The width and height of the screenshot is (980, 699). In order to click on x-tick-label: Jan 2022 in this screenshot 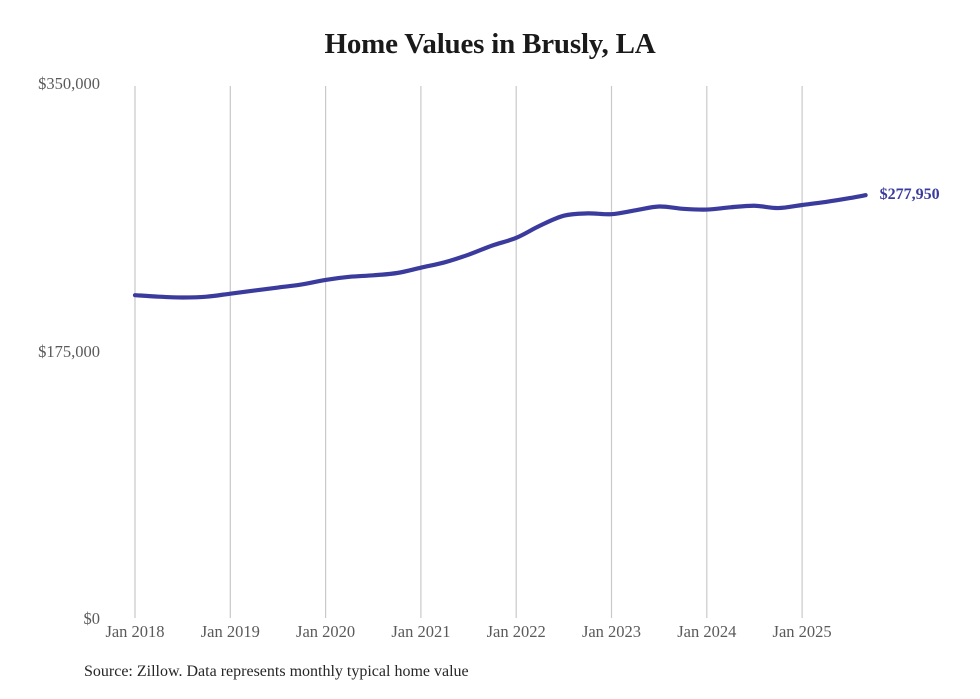, I will do `click(516, 631)`.